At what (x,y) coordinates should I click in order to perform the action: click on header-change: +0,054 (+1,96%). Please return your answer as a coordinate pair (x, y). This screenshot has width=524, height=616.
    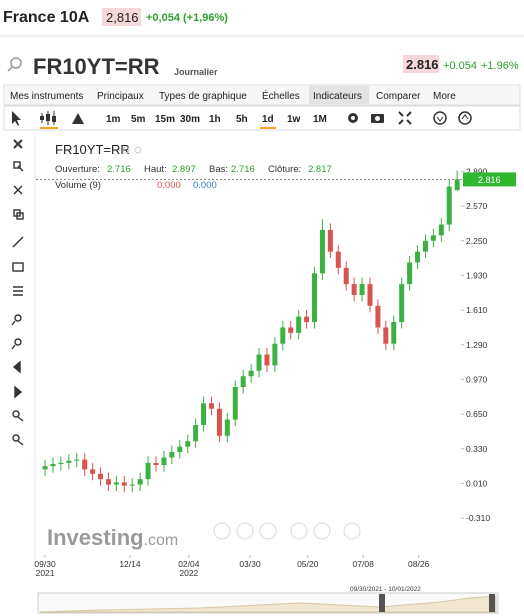
    Looking at the image, I should click on (187, 18).